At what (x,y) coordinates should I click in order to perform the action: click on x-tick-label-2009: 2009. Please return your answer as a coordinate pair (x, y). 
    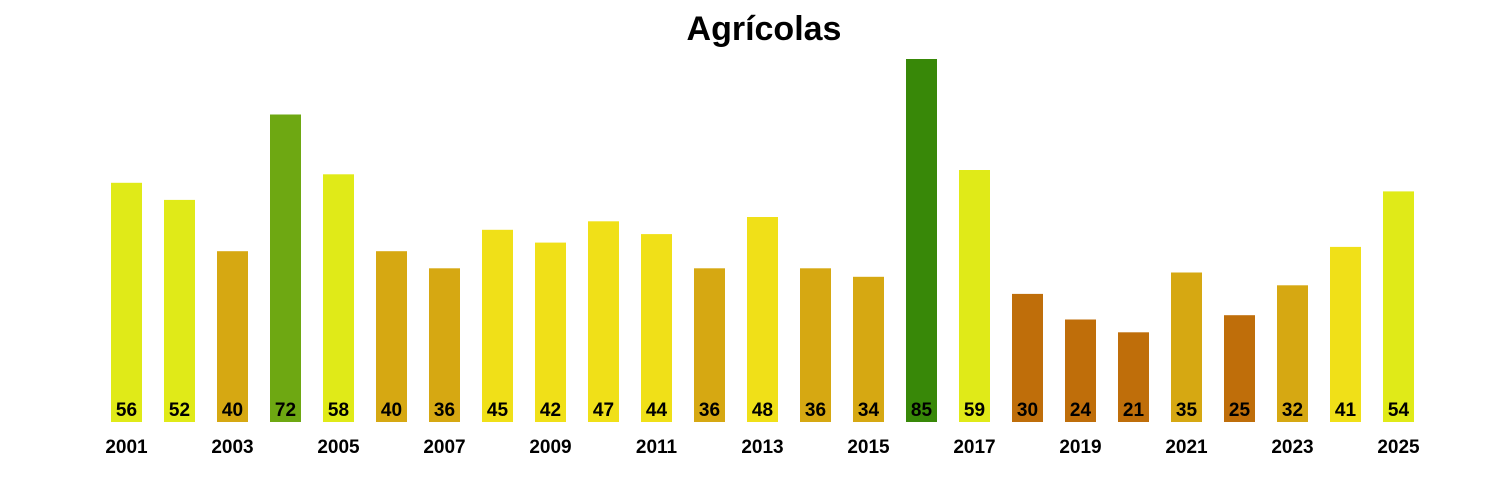
    Looking at the image, I should click on (550, 447).